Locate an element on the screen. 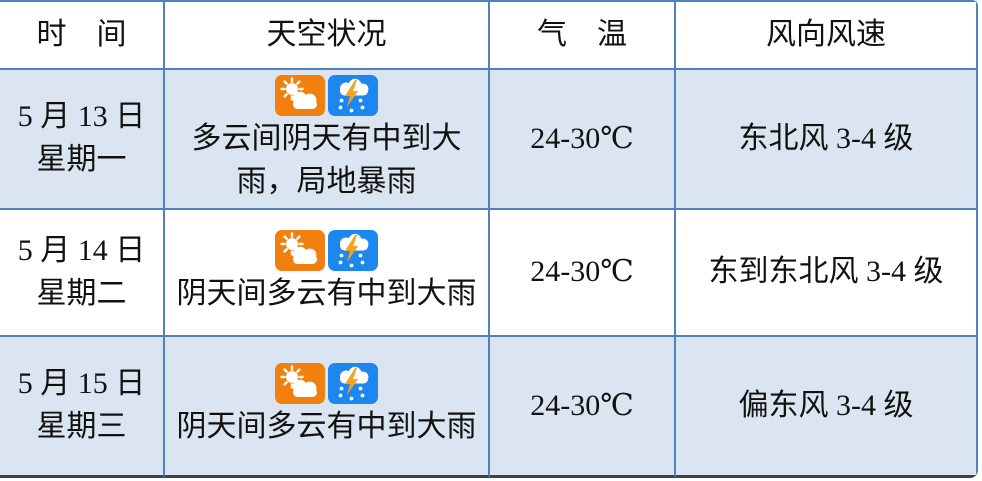  date-cell: 5 月 15 日 星期三 is located at coordinates (82, 407).